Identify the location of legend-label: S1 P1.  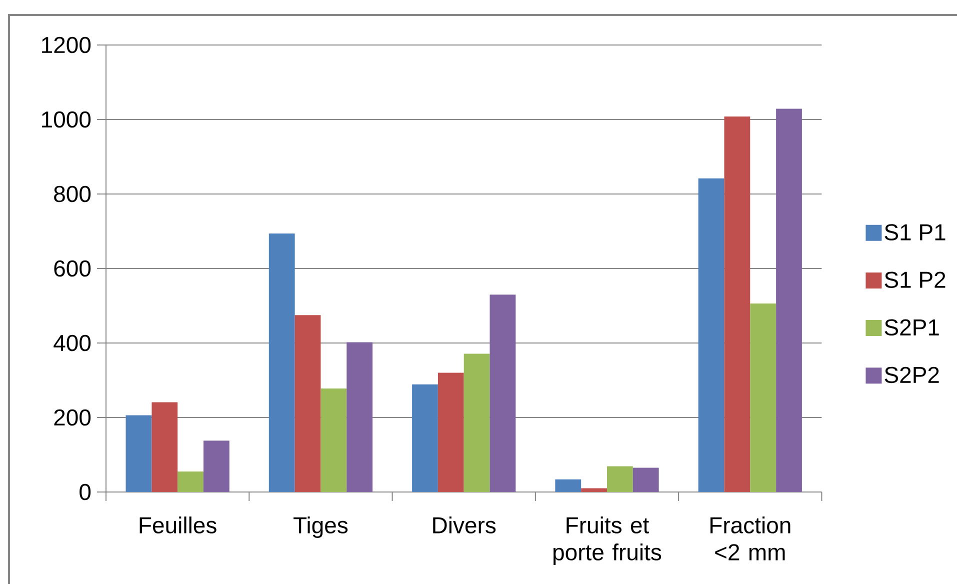
(915, 232).